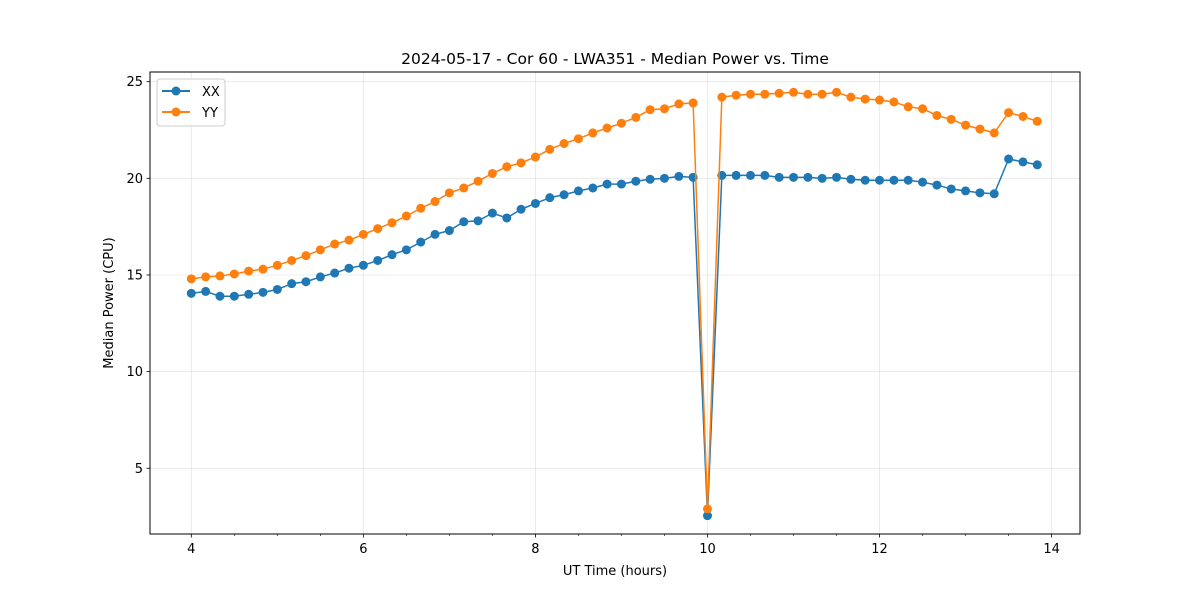 This screenshot has height=600, width=1200. Describe the element at coordinates (134, 372) in the screenshot. I see `y-tick-label: 10` at that location.